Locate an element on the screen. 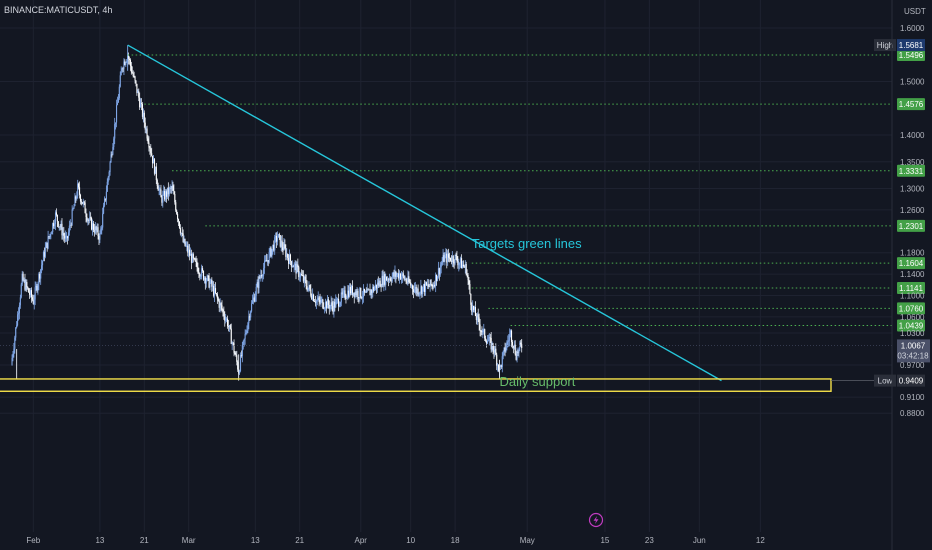 The image size is (932, 550). x-tick-label: 23 is located at coordinates (649, 540).